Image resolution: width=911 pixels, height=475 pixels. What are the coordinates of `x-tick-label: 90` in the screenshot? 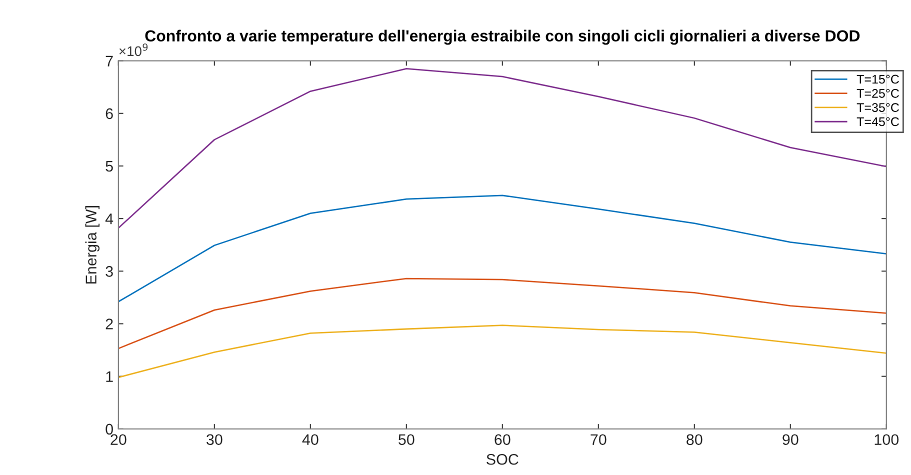 It's located at (790, 440).